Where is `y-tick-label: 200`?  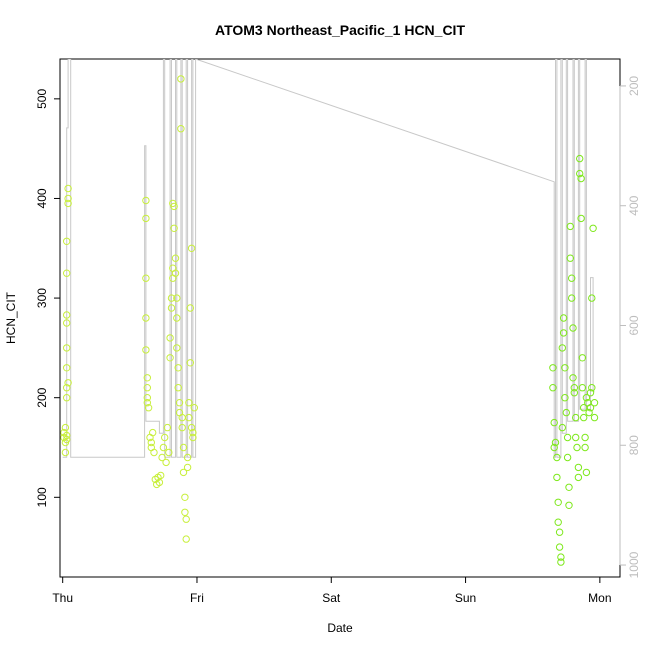
y-tick-label: 200 is located at coordinates (42, 397).